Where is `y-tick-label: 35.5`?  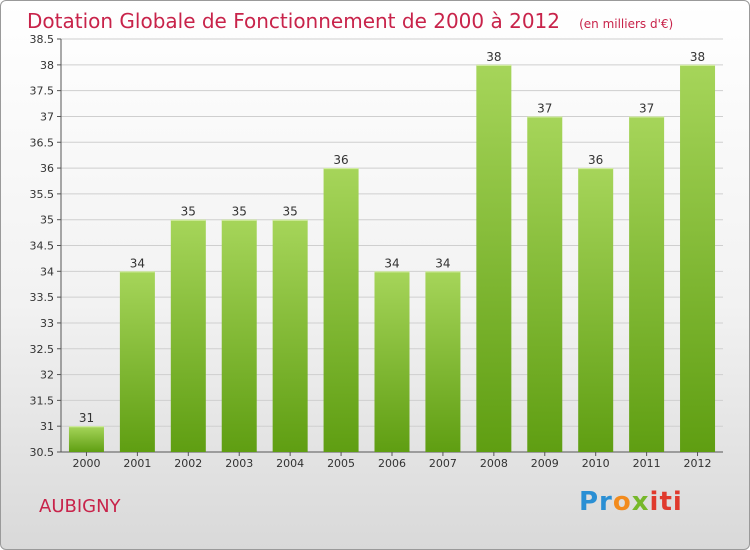
y-tick-label: 35.5 is located at coordinates (42, 194).